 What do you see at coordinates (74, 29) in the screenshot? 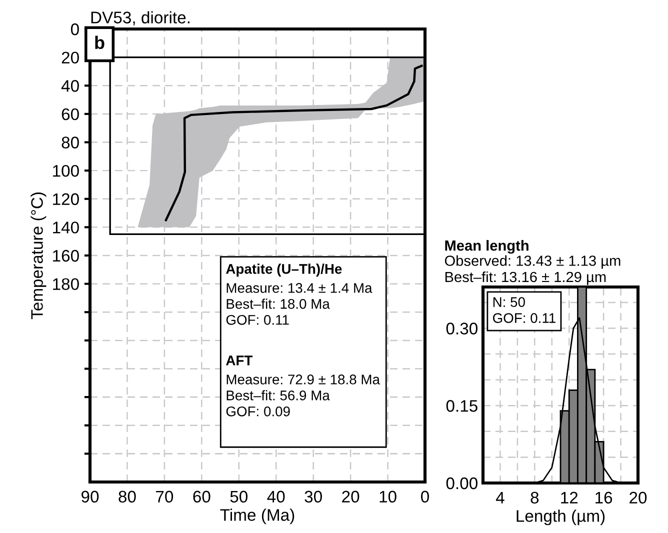
I see `y-tick-label: 0` at bounding box center [74, 29].